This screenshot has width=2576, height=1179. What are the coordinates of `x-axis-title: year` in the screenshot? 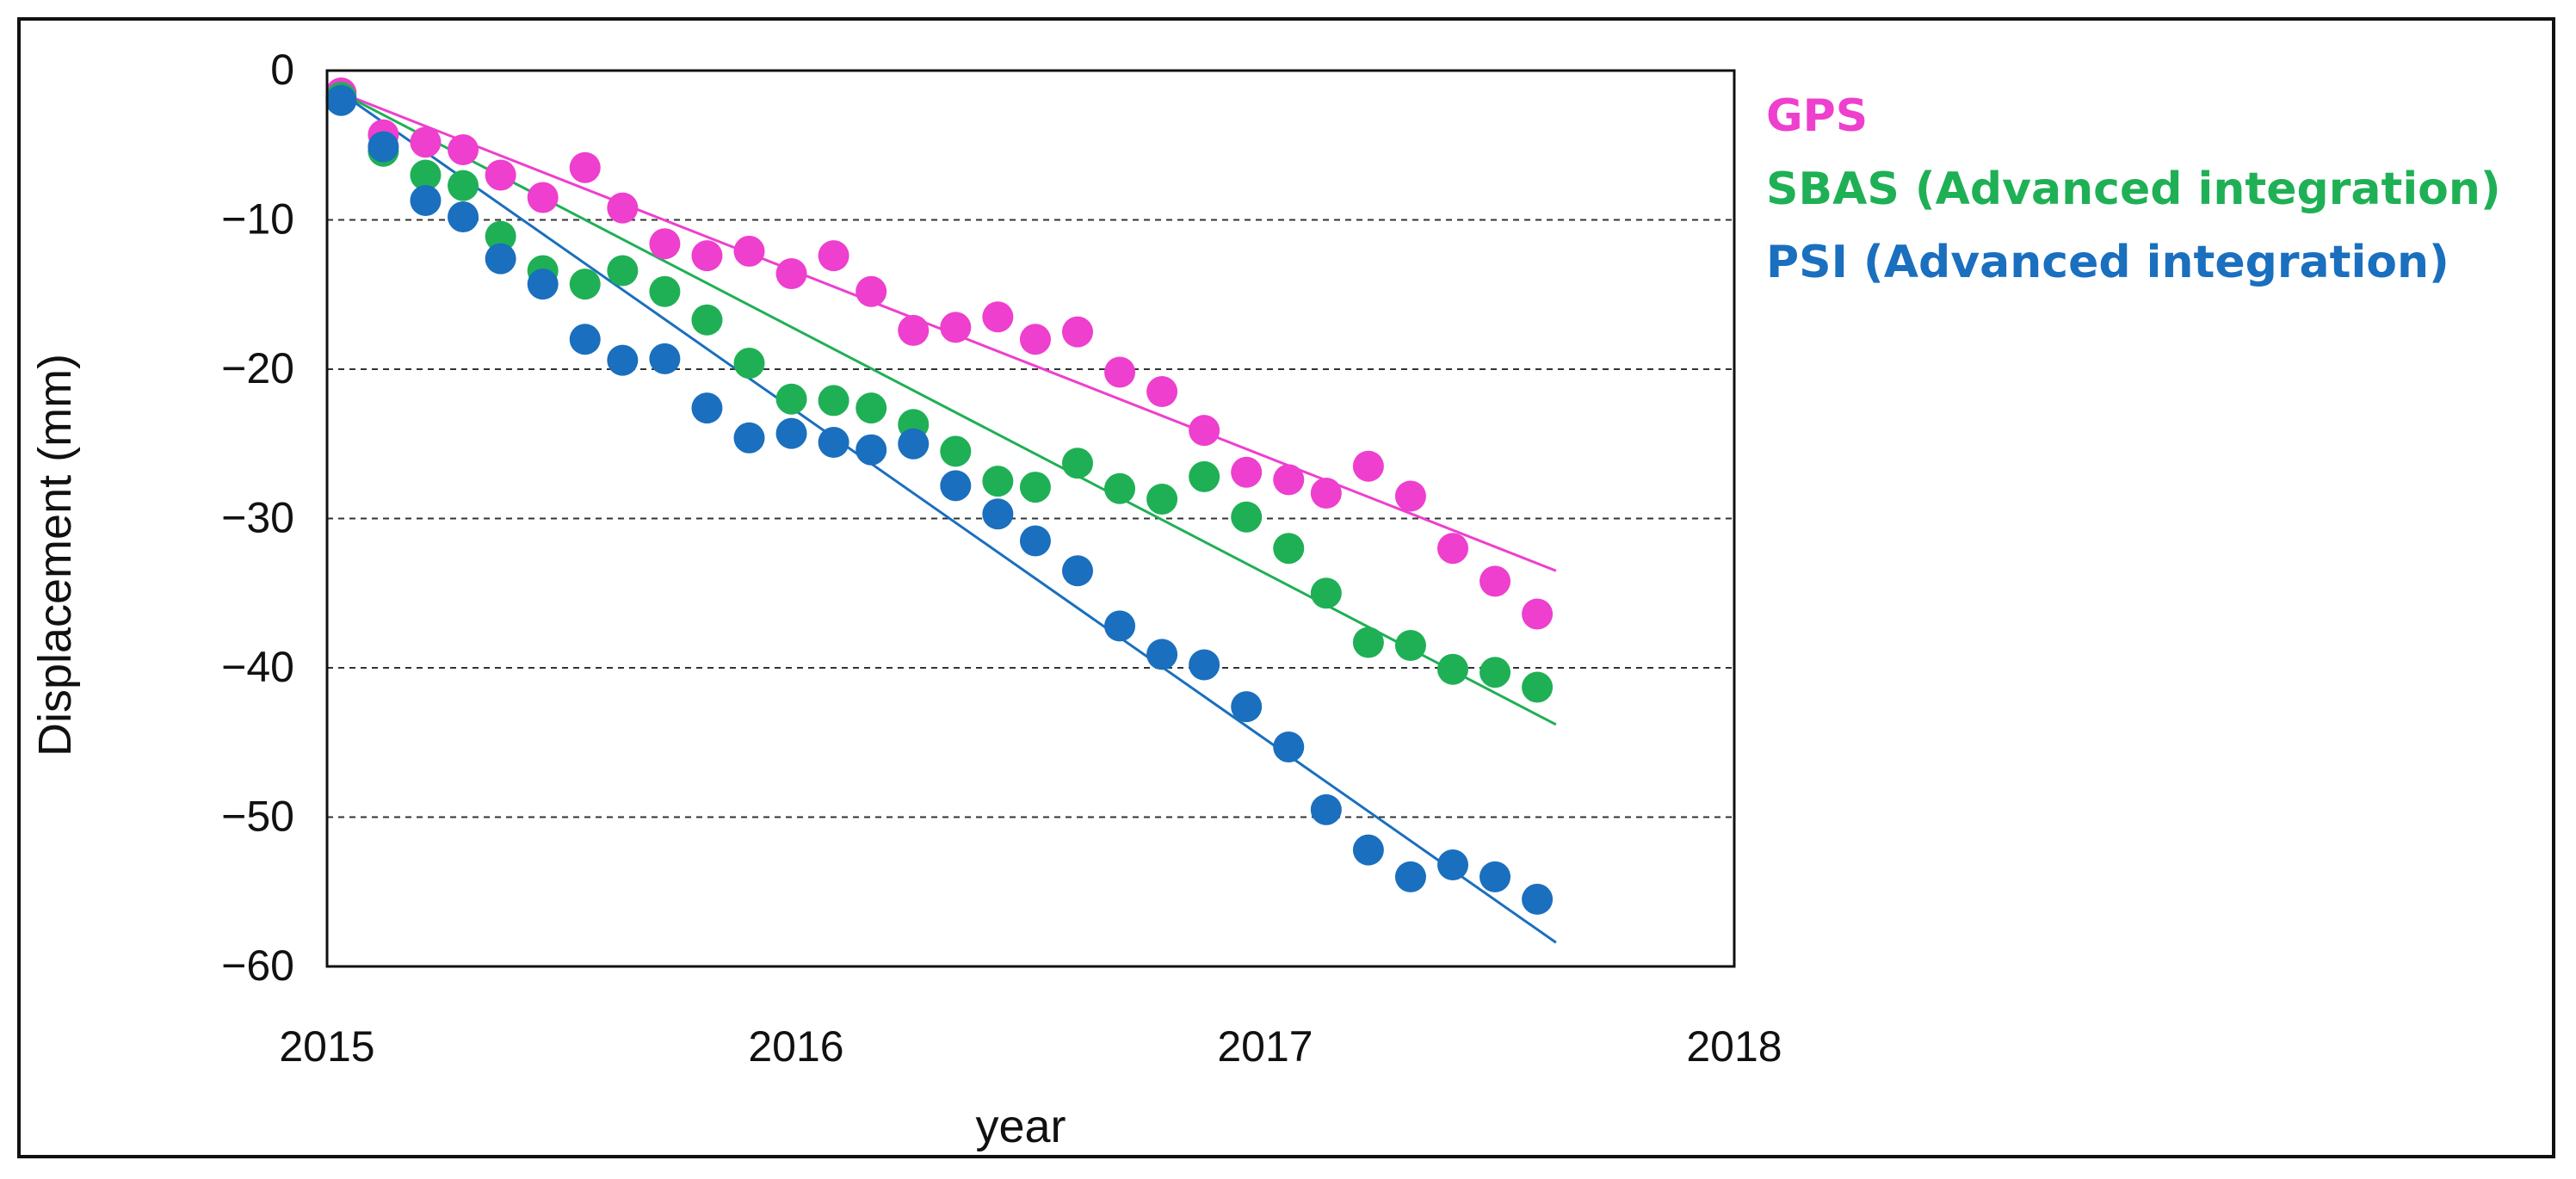 It's located at (1020, 1126).